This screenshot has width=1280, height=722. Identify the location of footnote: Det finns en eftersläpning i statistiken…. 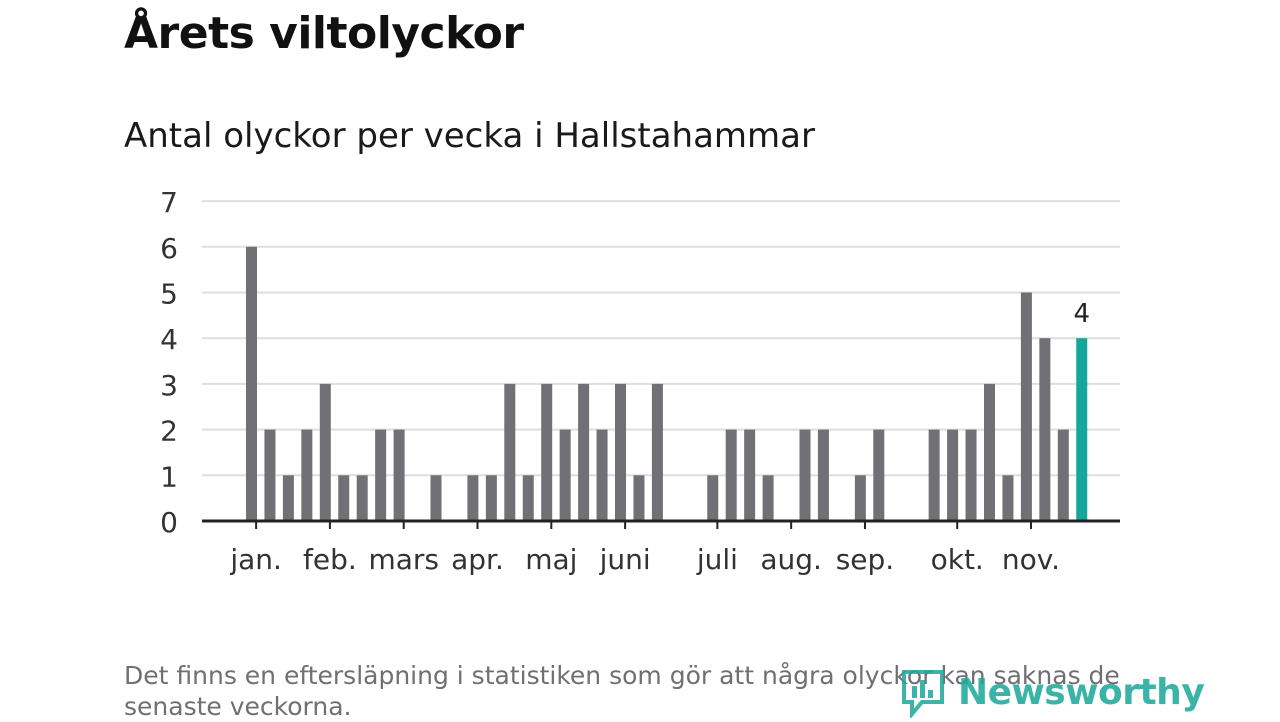
(622, 691).